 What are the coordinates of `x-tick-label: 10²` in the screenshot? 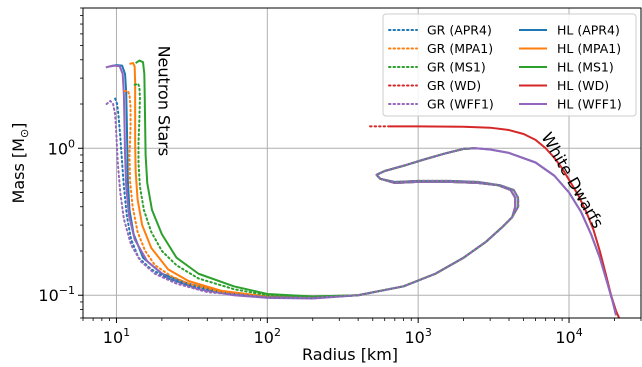 It's located at (267, 336).